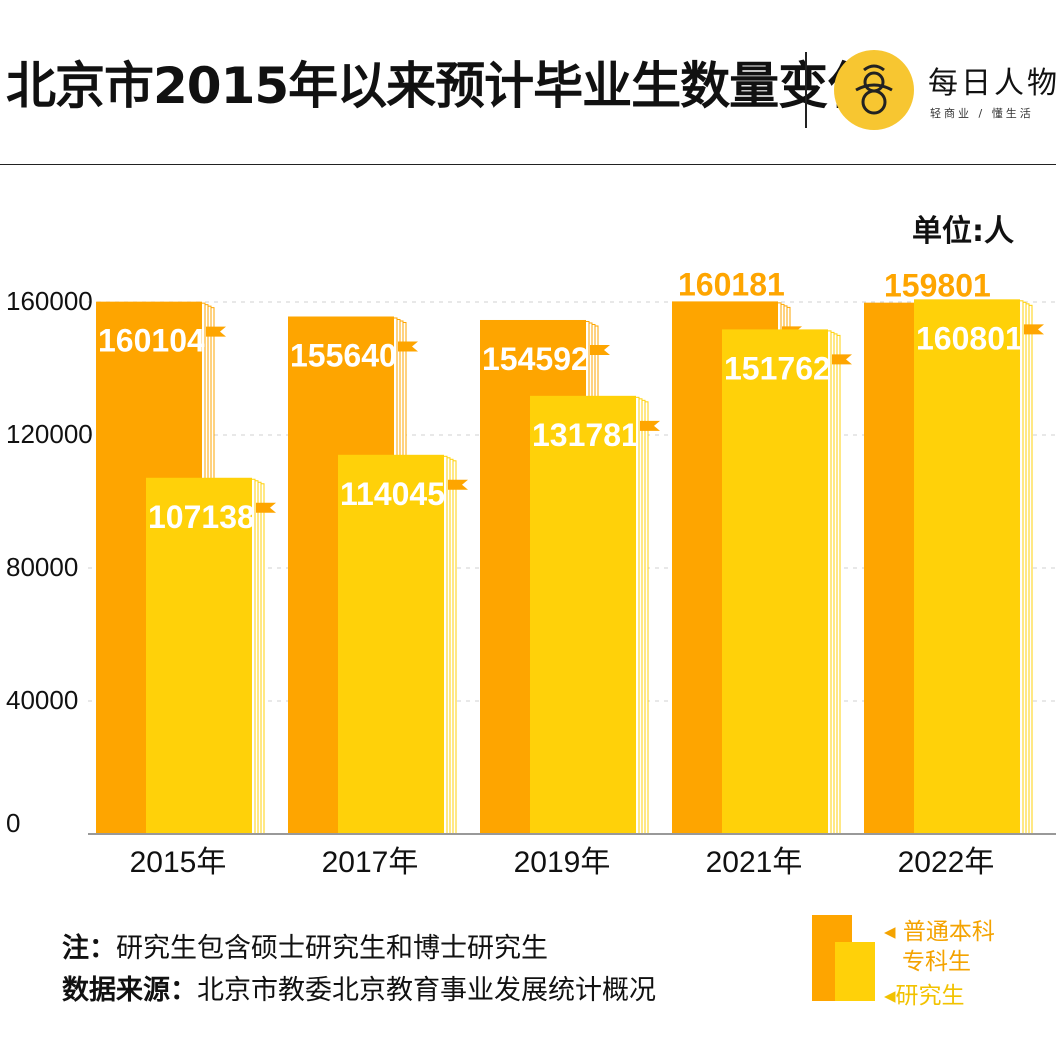 The width and height of the screenshot is (1056, 1044). Describe the element at coordinates (42, 700) in the screenshot. I see `y-tick-label: 40000` at that location.